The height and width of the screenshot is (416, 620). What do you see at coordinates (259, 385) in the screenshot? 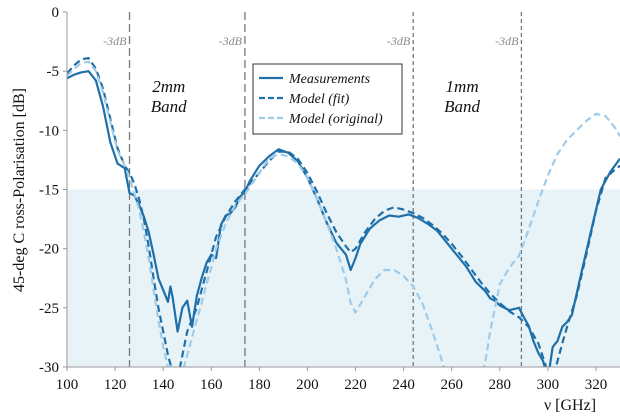
I see `x-tick-label: 180` at bounding box center [259, 385].